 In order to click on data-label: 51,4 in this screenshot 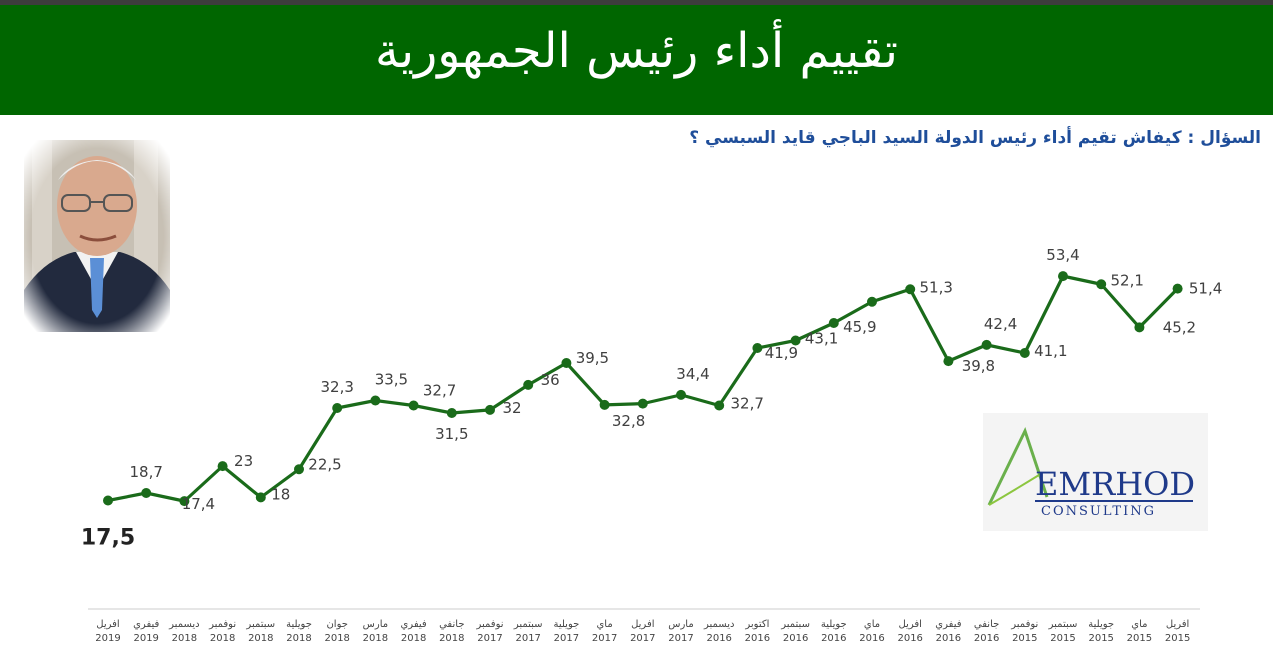, I will do `click(1205, 289)`.